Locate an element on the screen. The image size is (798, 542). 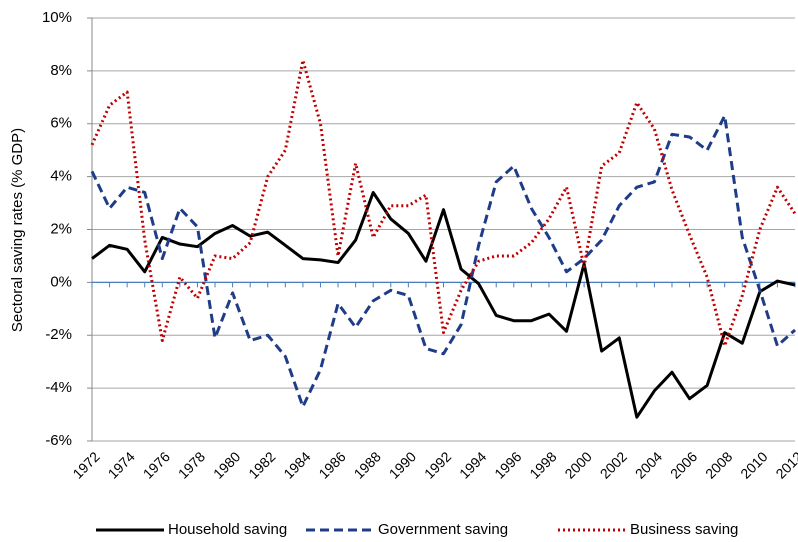
legend-label: Household saving is located at coordinates (227, 529).